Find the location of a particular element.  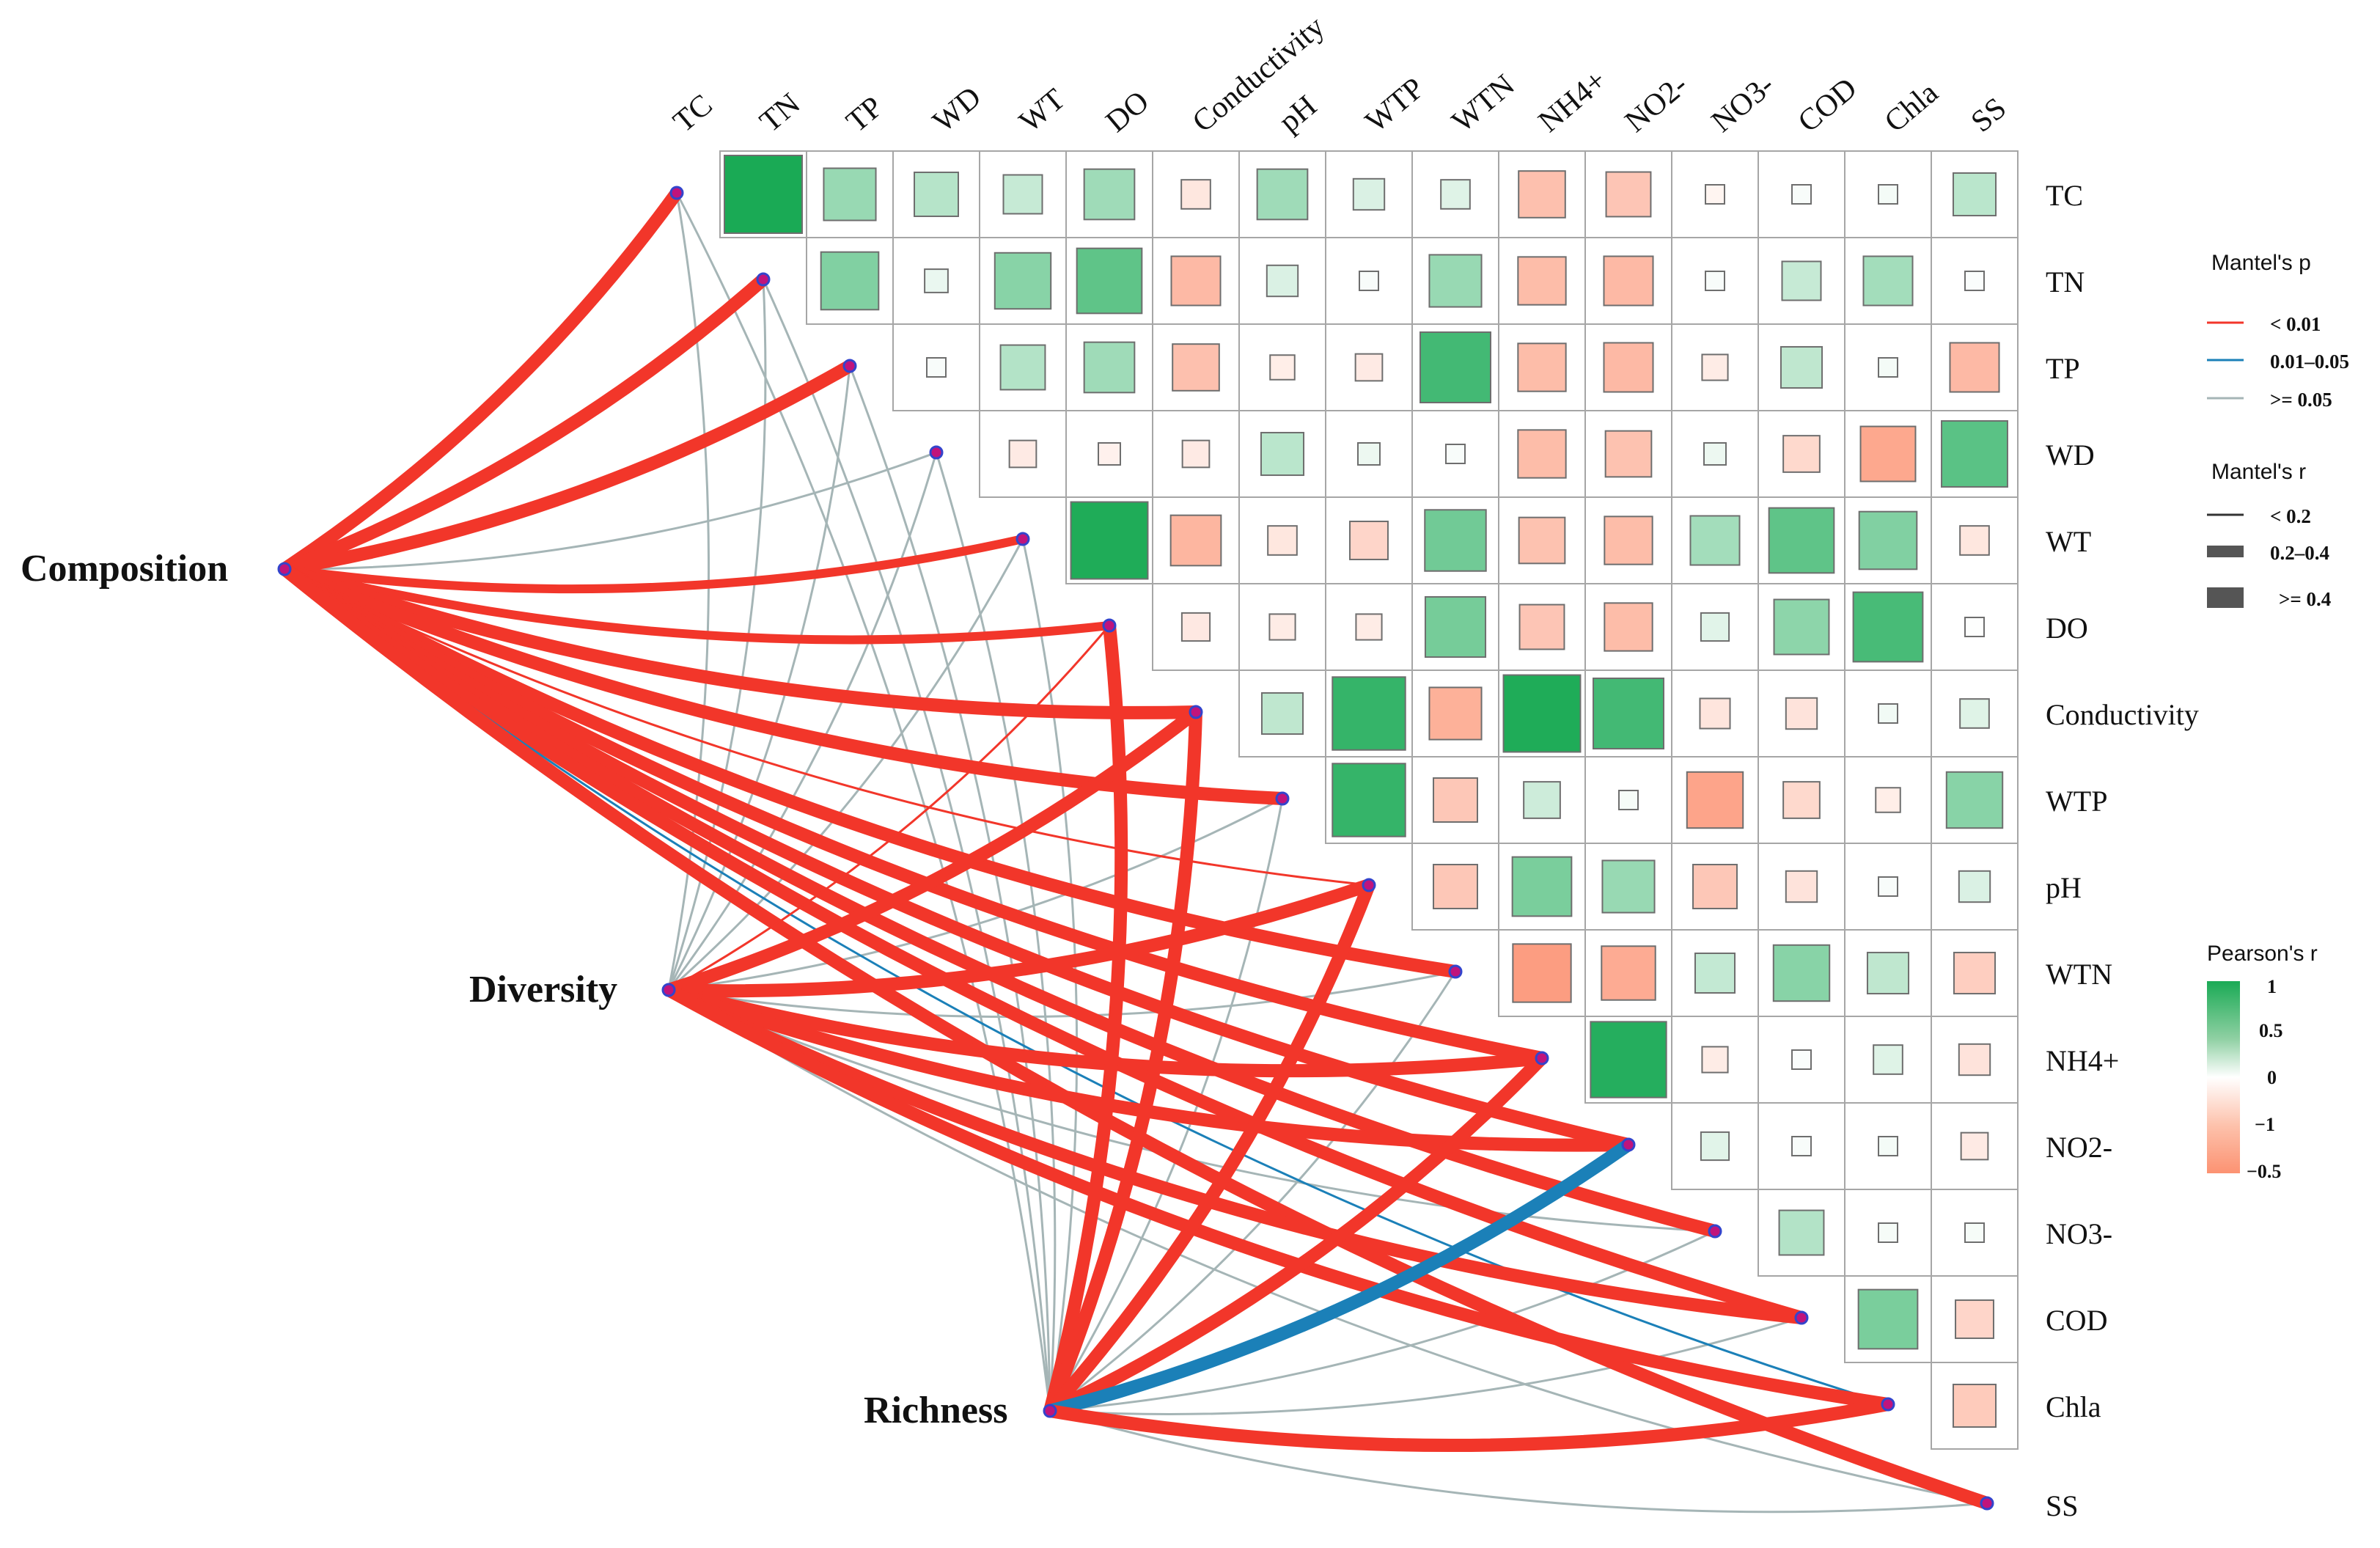

cell-tp-ph is located at coordinates (1282, 367).